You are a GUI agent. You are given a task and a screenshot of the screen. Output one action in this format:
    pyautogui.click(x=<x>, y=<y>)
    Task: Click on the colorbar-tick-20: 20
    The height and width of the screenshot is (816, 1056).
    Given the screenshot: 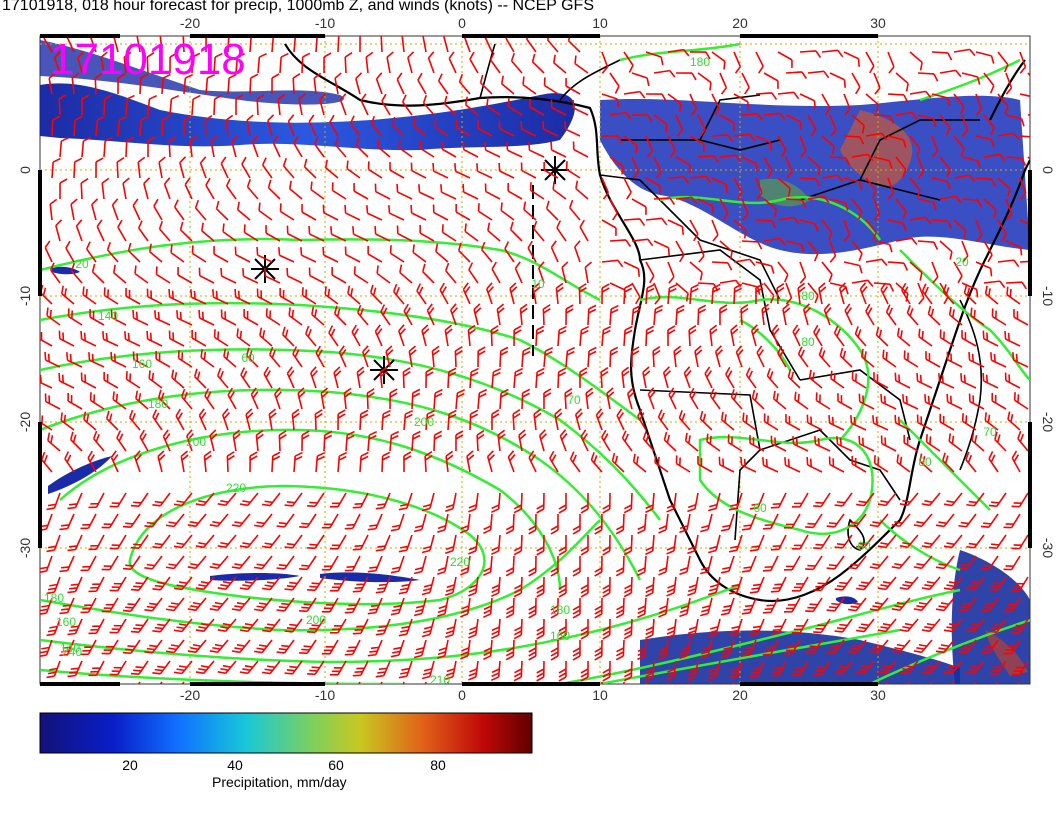 What is the action you would take?
    pyautogui.click(x=130, y=765)
    